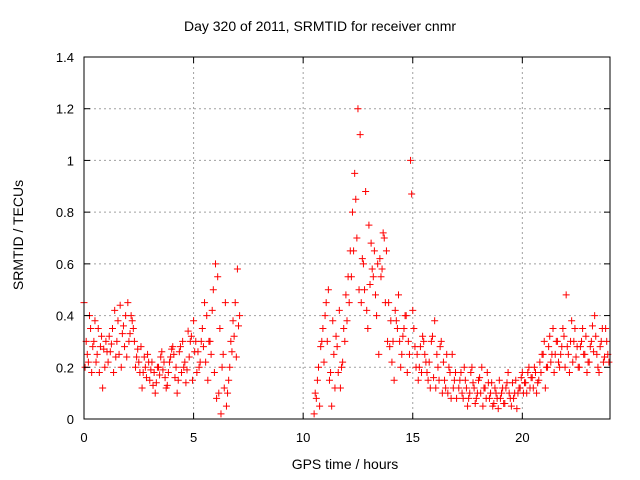 Image resolution: width=640 pixels, height=480 pixels. I want to click on y-tick-label: 0.8, so click(65, 212).